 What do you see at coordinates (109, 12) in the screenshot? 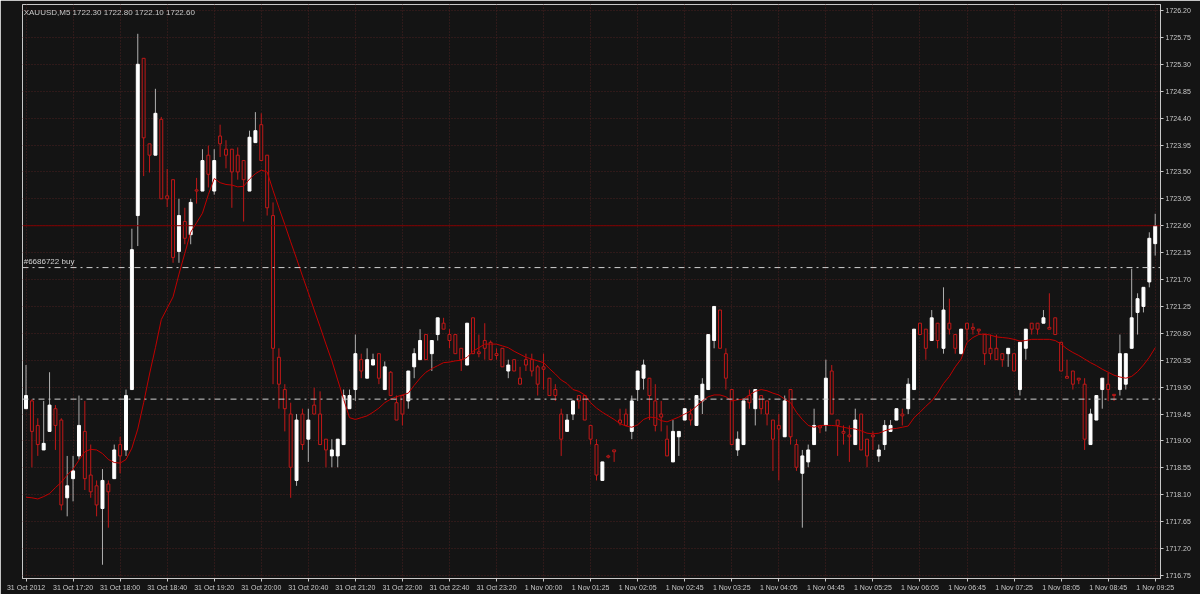
I see `chart-title: XAUUSD,M5 1722.30 1722.80 1722.10 1722.60` at bounding box center [109, 12].